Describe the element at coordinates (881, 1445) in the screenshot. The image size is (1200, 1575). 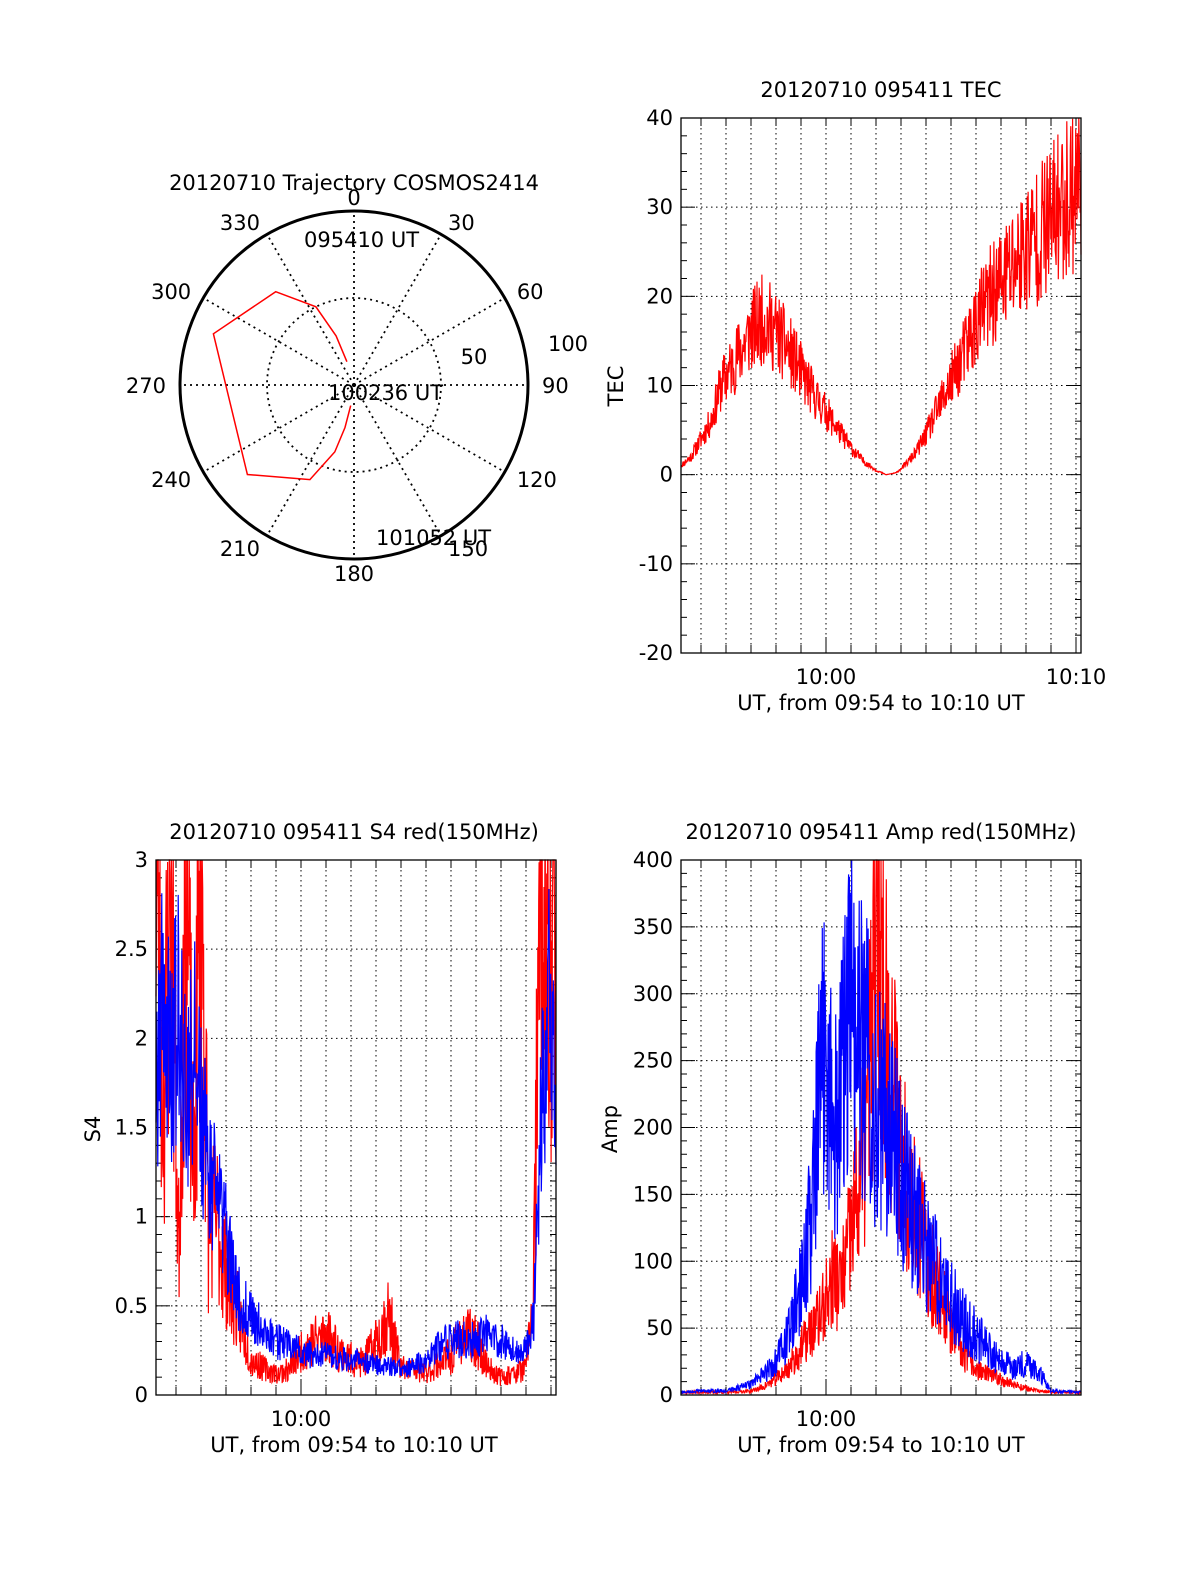
I see `amp-x-axis-label: UT, from 09:54 to 10:10 UT` at that location.